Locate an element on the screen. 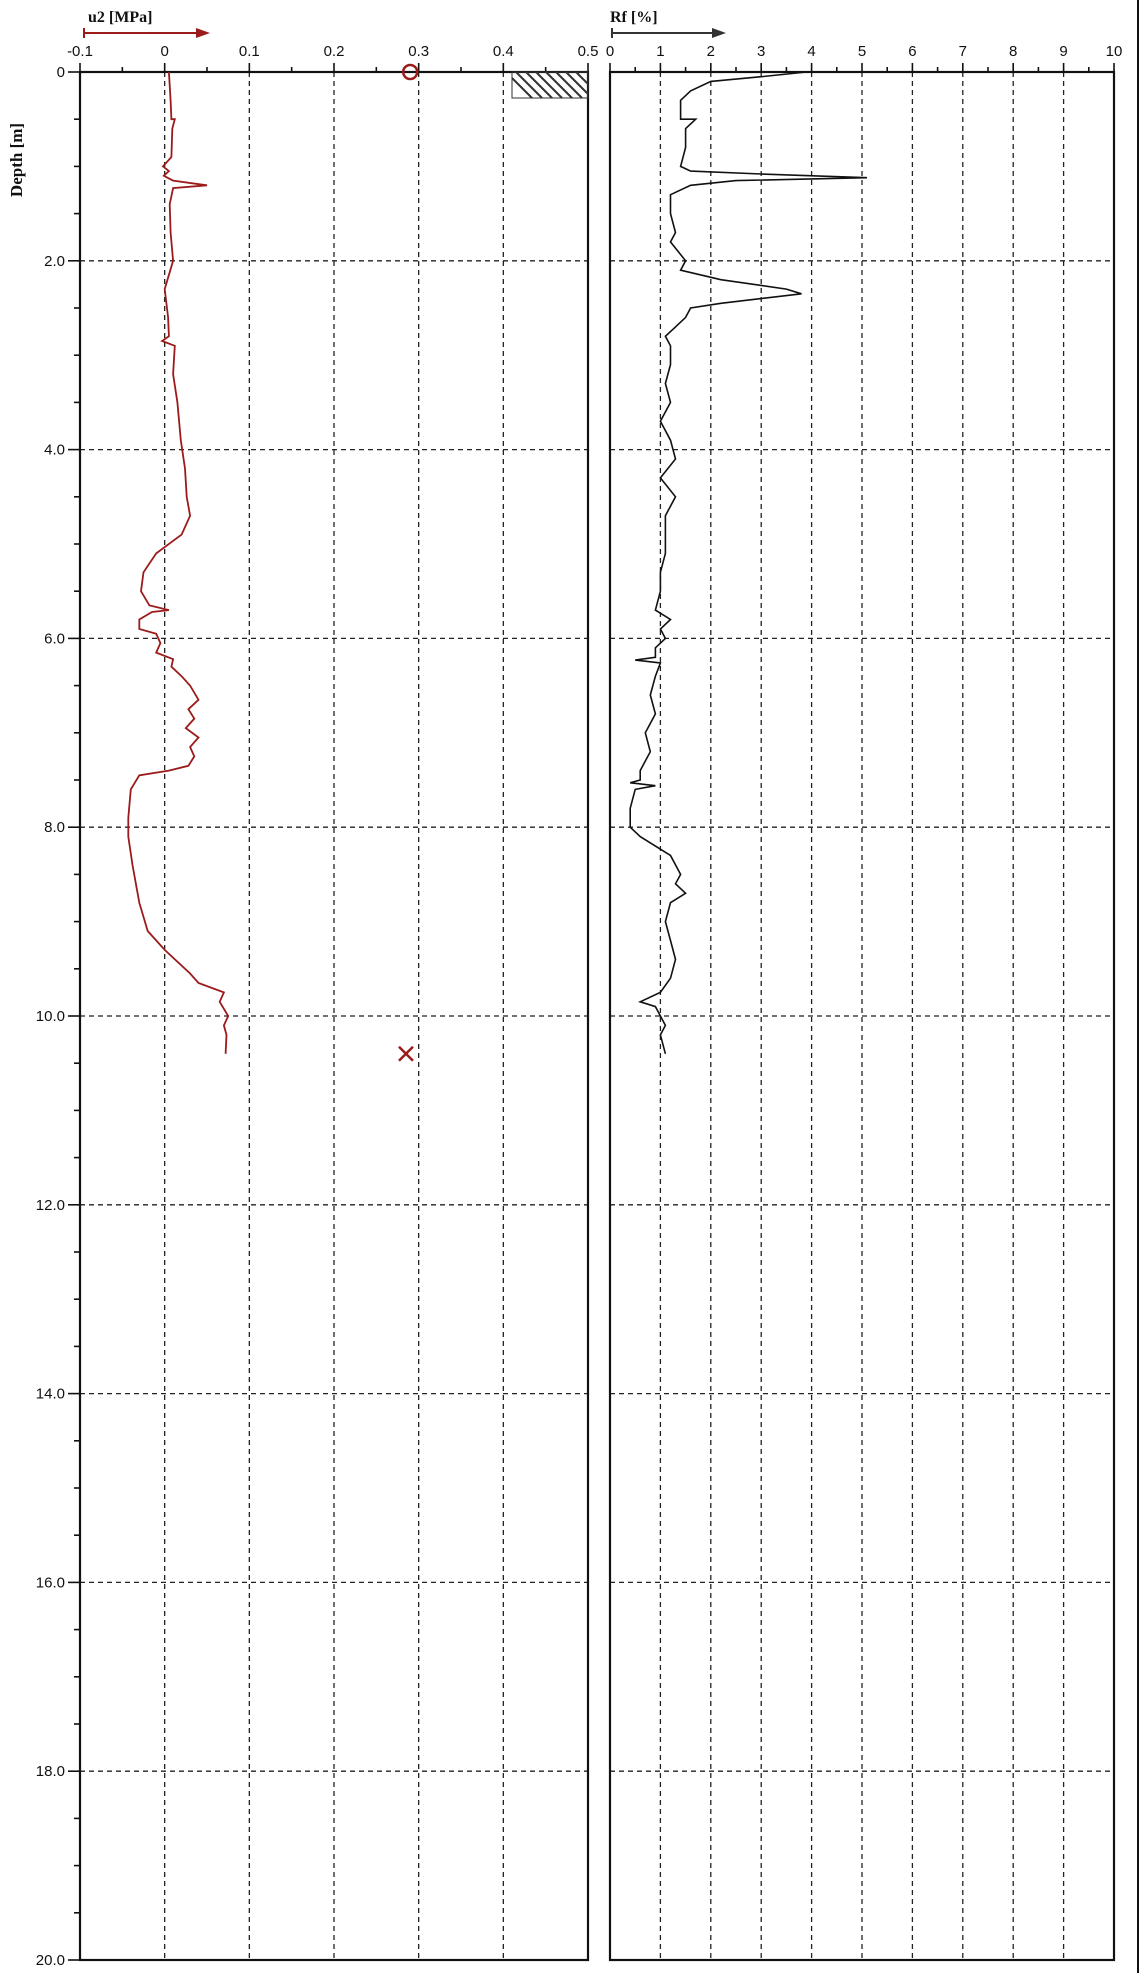  ytick-label: 20.0 is located at coordinates (50, 1960).